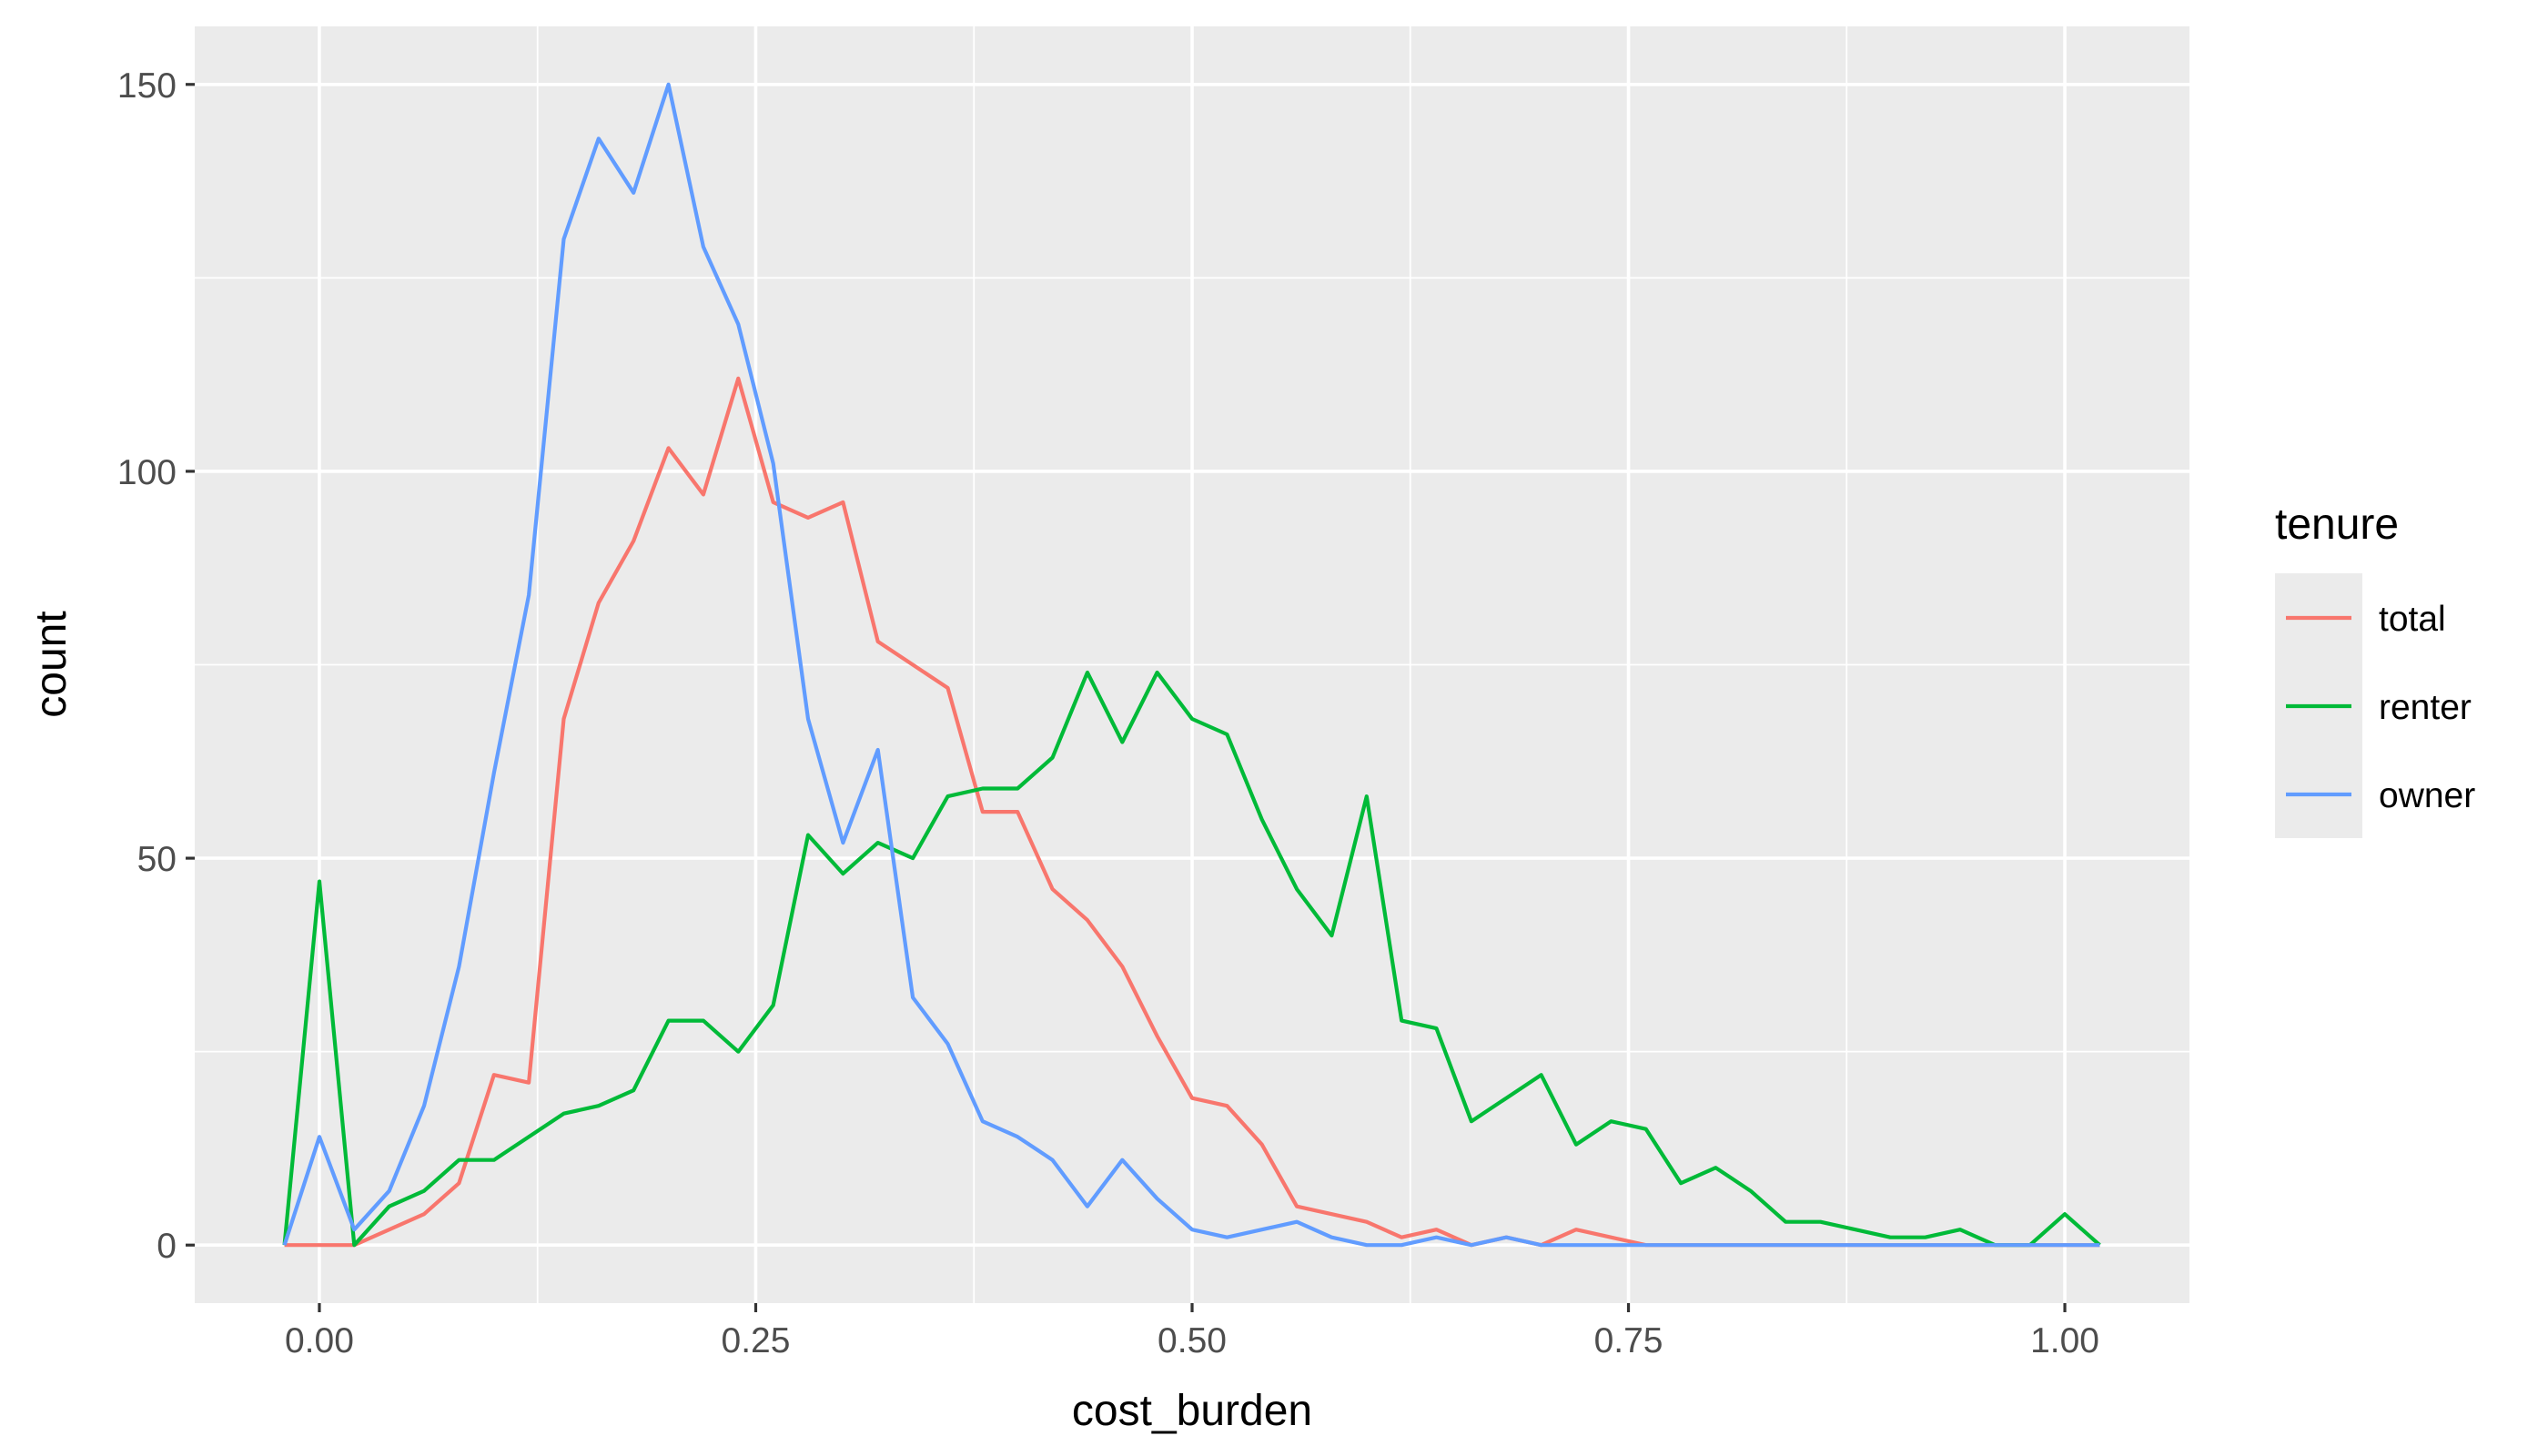 The image size is (2548, 1456). What do you see at coordinates (320, 1340) in the screenshot?
I see `x-tick-label: 0.00` at bounding box center [320, 1340].